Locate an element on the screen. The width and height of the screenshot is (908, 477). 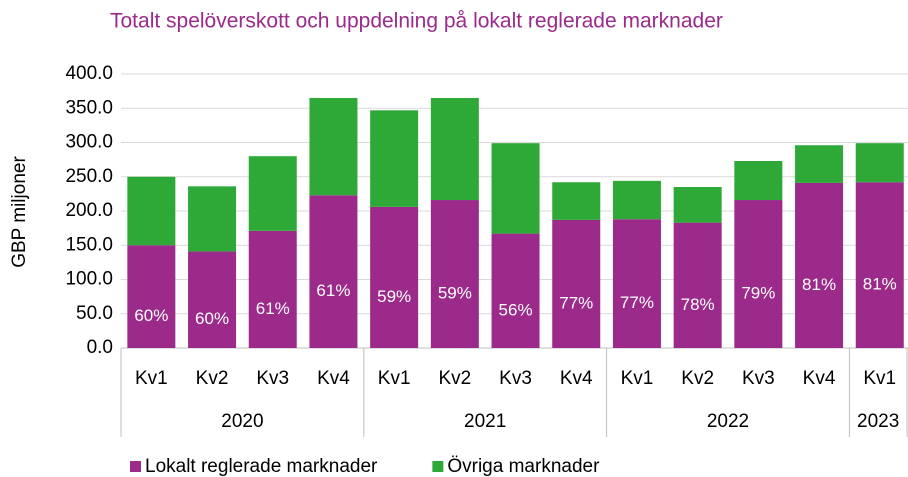
legend-label: Övriga marknader is located at coordinates (523, 466).